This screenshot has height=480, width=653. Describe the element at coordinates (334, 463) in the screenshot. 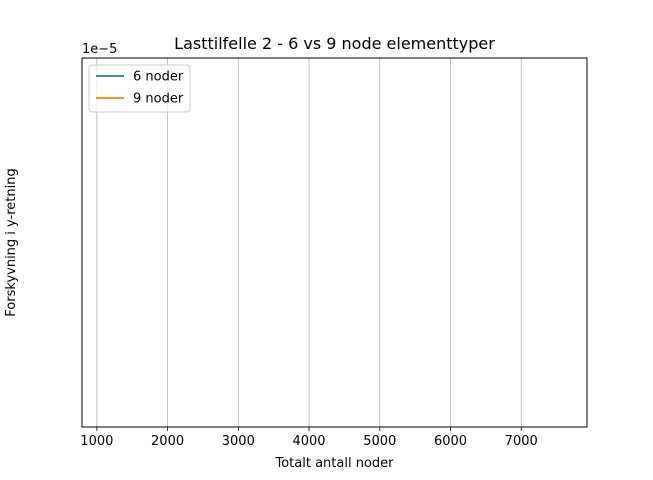

I see `x-axis-label: Totalt antall noder` at that location.